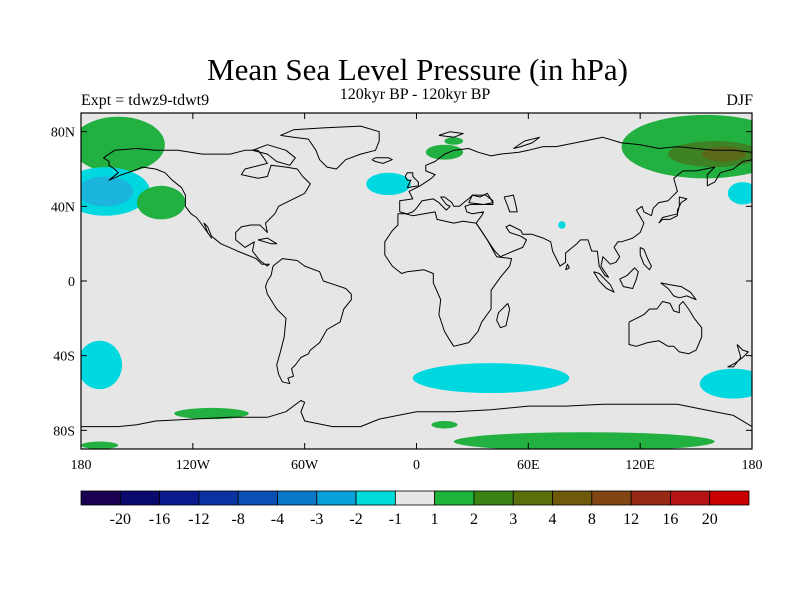  What do you see at coordinates (63, 133) in the screenshot?
I see `lat-tick-label: 80N` at bounding box center [63, 133].